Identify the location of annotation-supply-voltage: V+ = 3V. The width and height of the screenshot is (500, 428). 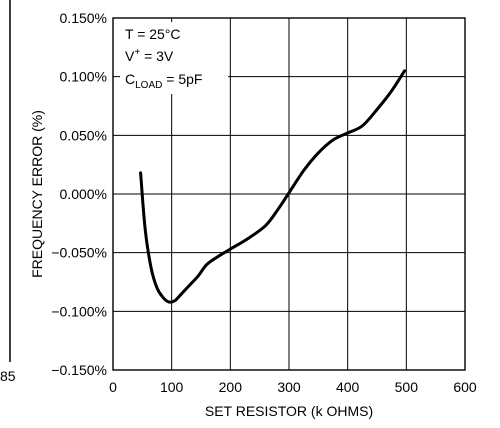
(149, 55).